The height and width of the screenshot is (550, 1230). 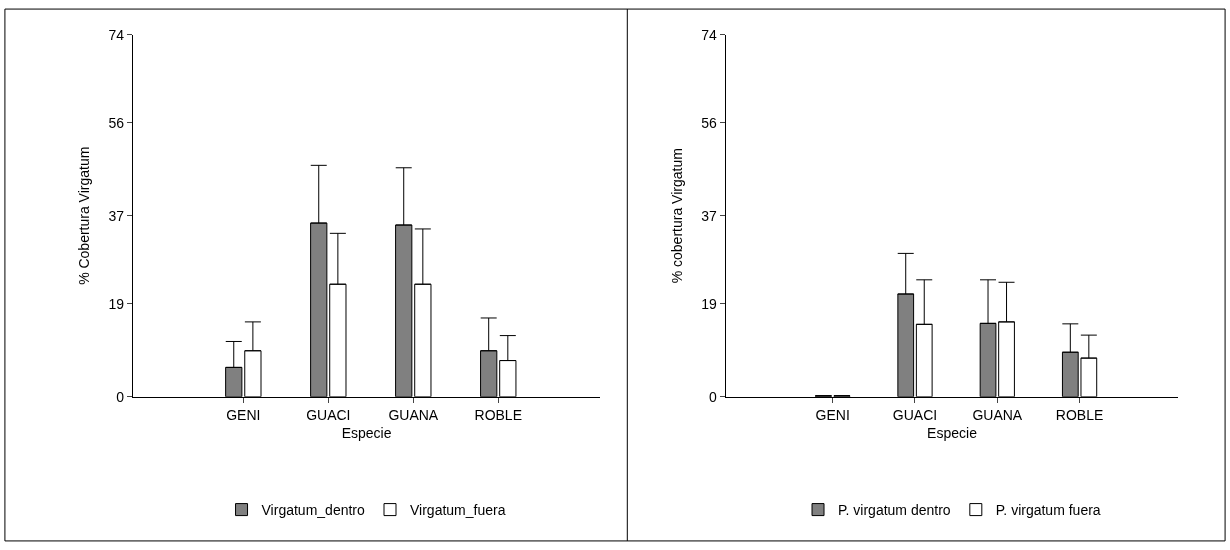 I want to click on legend-label: Virgatum_fuera, so click(x=458, y=510).